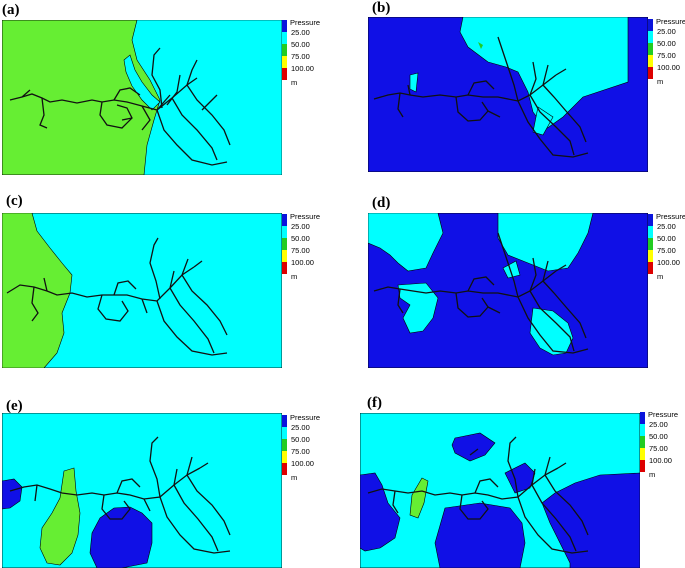  I want to click on panel-label: (f), so click(374, 403).